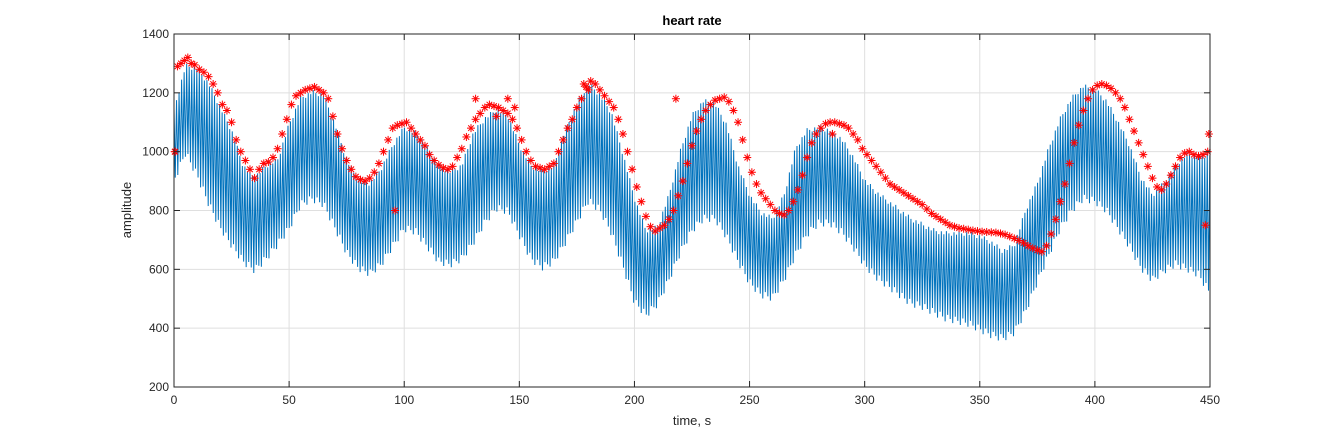  Describe the element at coordinates (404, 400) in the screenshot. I see `x-tick-label: 100` at that location.